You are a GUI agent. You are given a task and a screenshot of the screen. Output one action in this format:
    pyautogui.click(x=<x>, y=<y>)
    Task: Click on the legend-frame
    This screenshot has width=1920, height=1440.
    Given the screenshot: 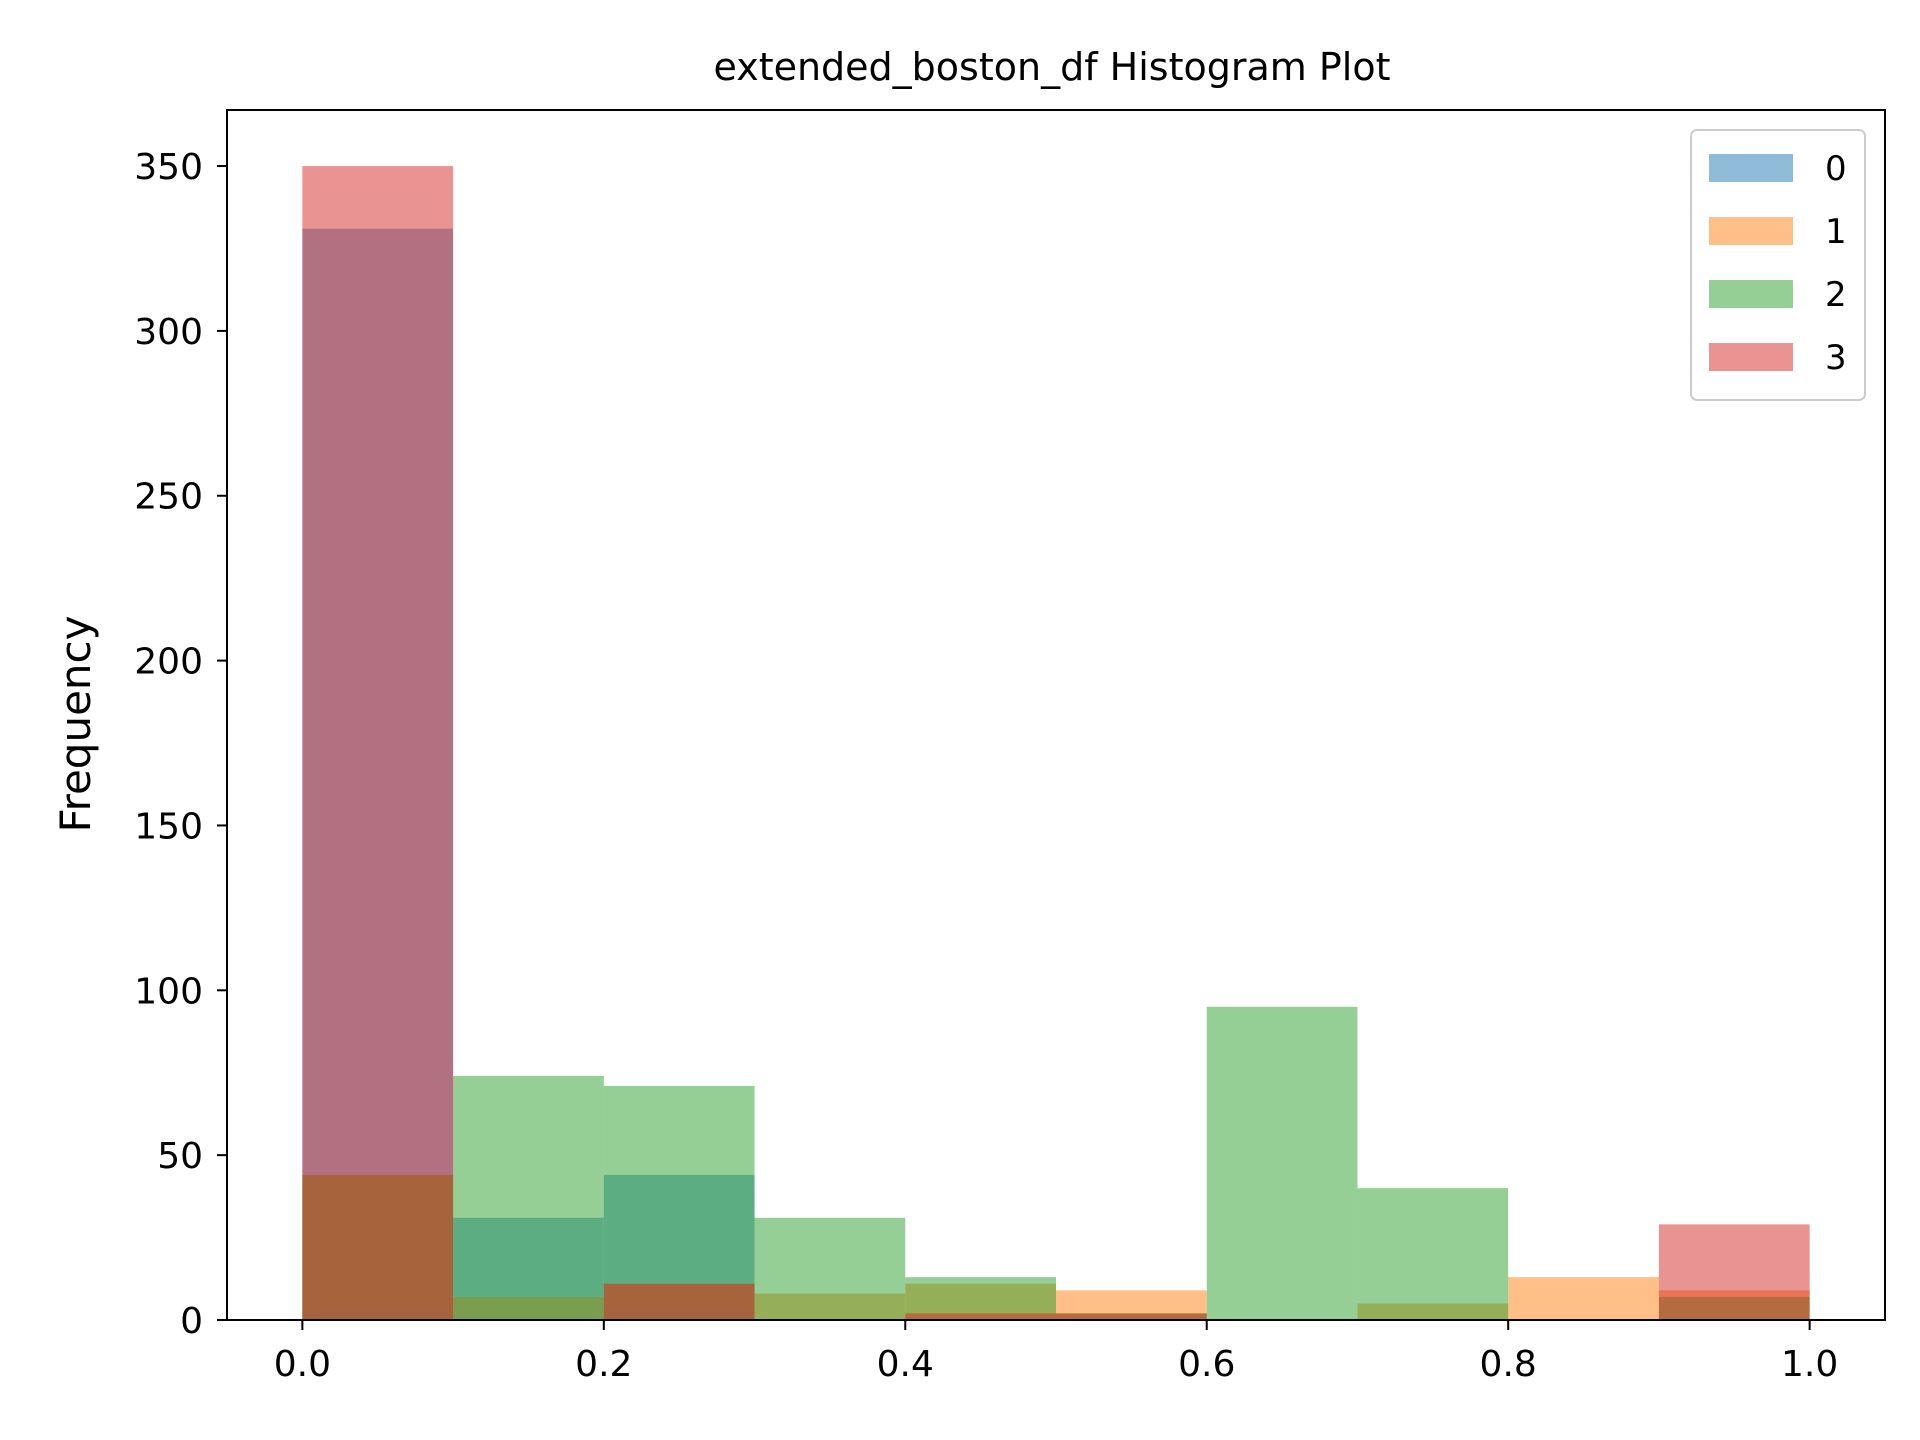 What is the action you would take?
    pyautogui.click(x=1778, y=265)
    